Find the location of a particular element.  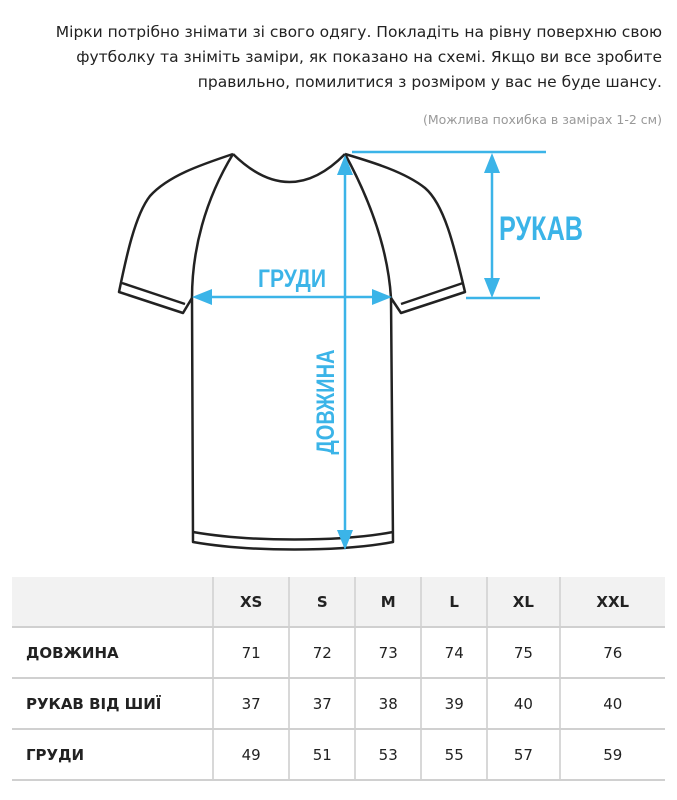

sleeve-label: РУКАВ is located at coordinates (541, 229).